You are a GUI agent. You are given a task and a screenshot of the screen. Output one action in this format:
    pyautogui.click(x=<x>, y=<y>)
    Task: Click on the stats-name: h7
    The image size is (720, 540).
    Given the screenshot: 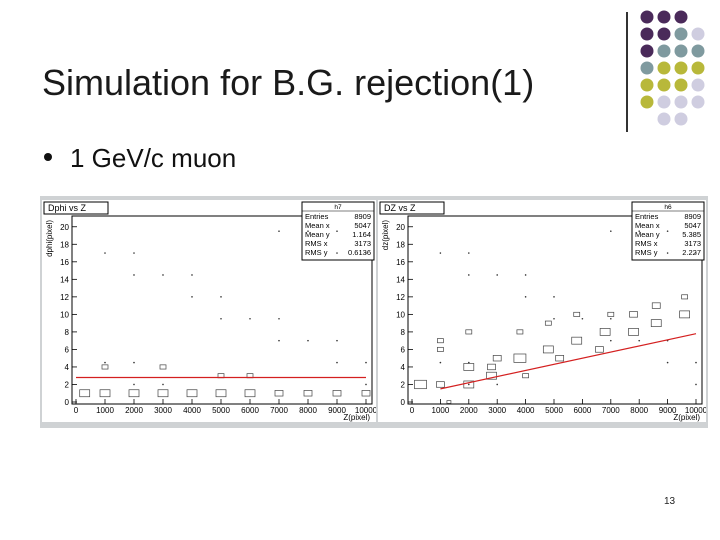 What is the action you would take?
    pyautogui.click(x=338, y=207)
    